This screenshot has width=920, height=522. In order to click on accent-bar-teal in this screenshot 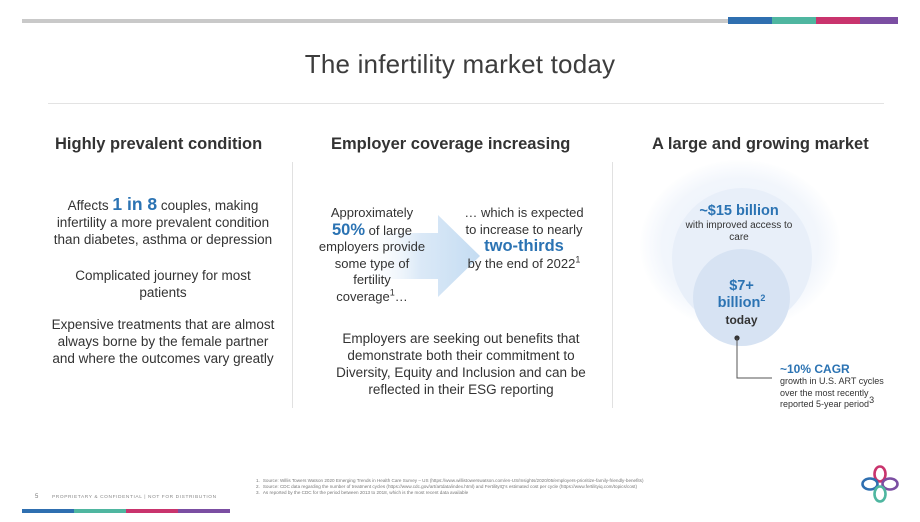, I will do `click(794, 20)`.